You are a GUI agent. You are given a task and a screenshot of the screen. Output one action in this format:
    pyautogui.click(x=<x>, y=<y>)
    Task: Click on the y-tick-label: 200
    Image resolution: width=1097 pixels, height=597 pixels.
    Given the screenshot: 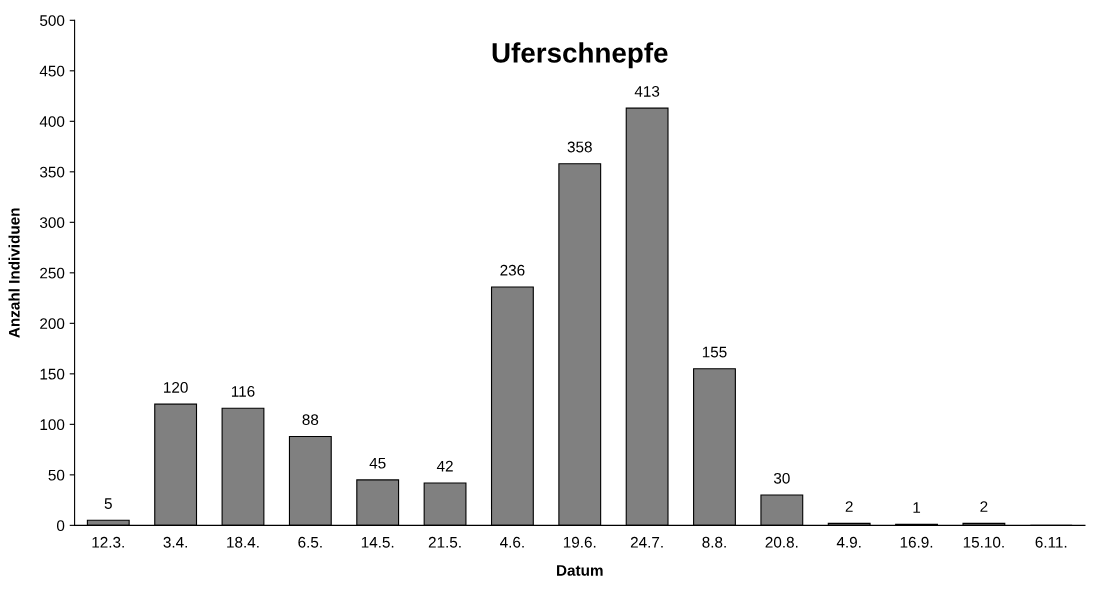 What is the action you would take?
    pyautogui.click(x=52, y=324)
    